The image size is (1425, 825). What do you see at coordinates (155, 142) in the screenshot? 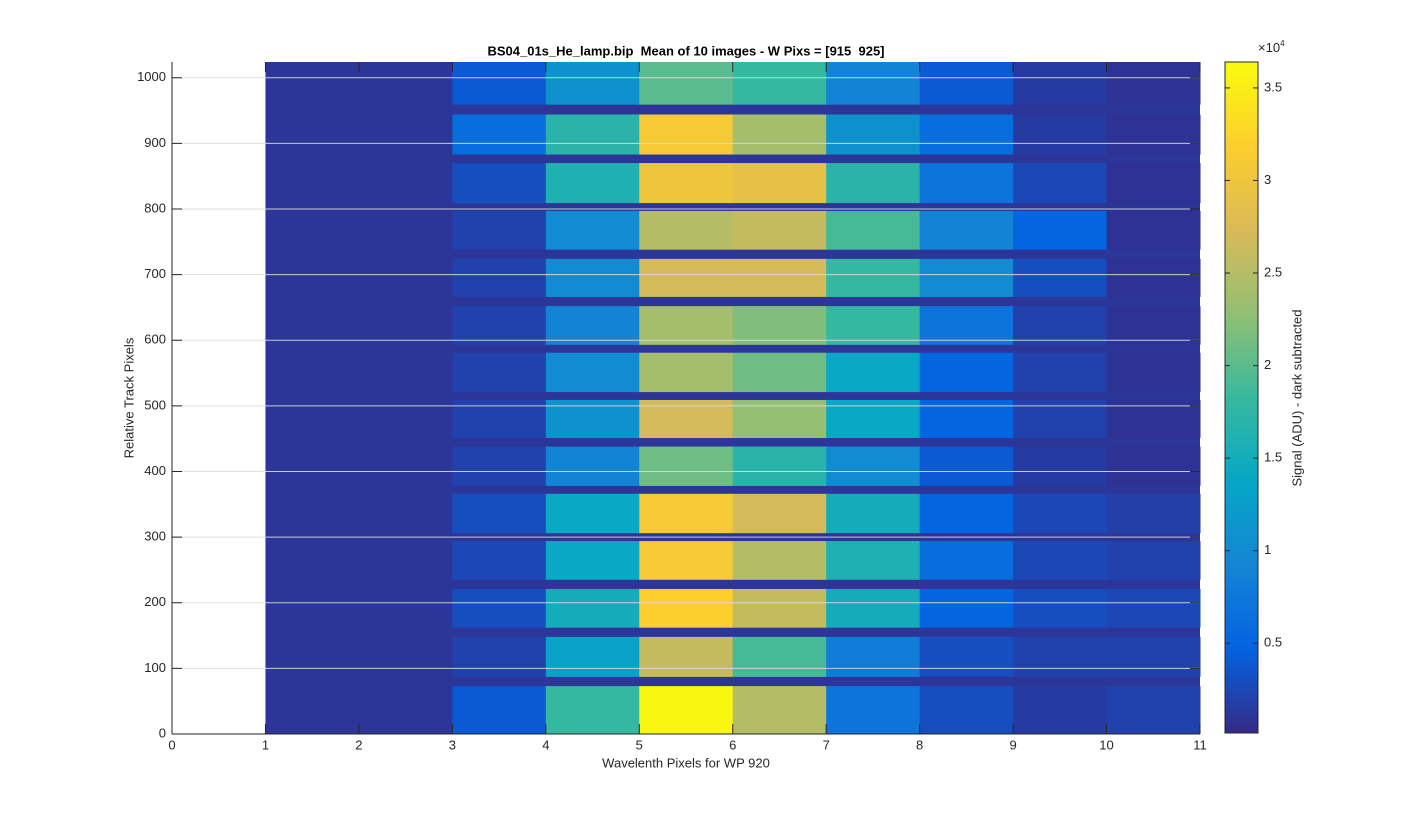
I see `y-tick-label: 900` at bounding box center [155, 142].